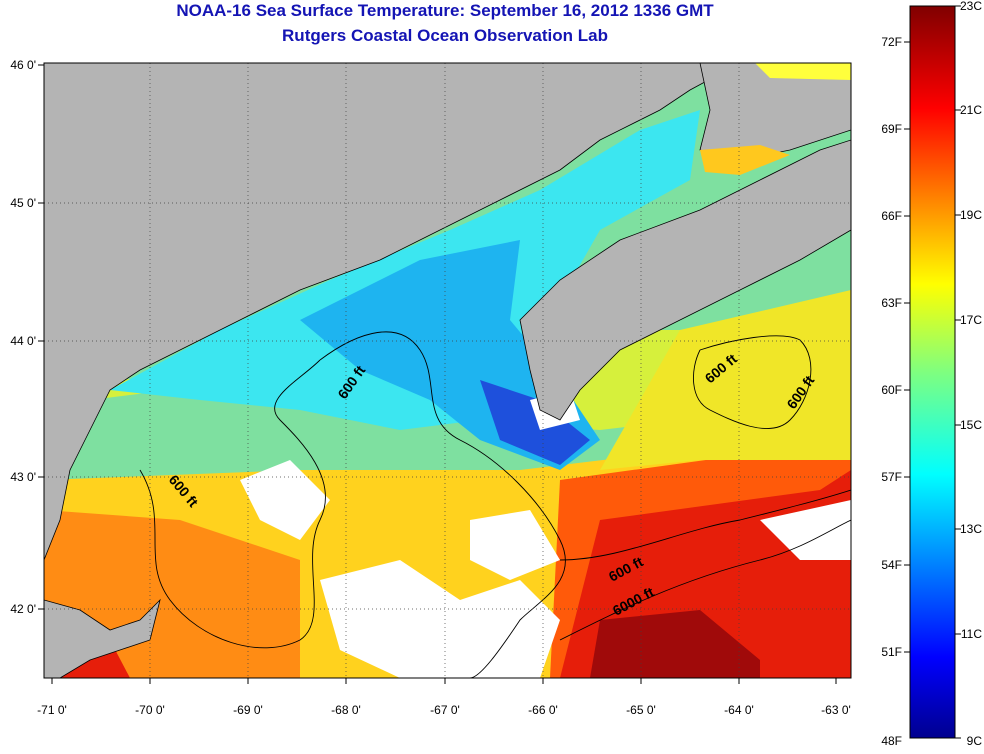 This screenshot has height=754, width=984. What do you see at coordinates (739, 710) in the screenshot?
I see `lon-label: -64 0'` at bounding box center [739, 710].